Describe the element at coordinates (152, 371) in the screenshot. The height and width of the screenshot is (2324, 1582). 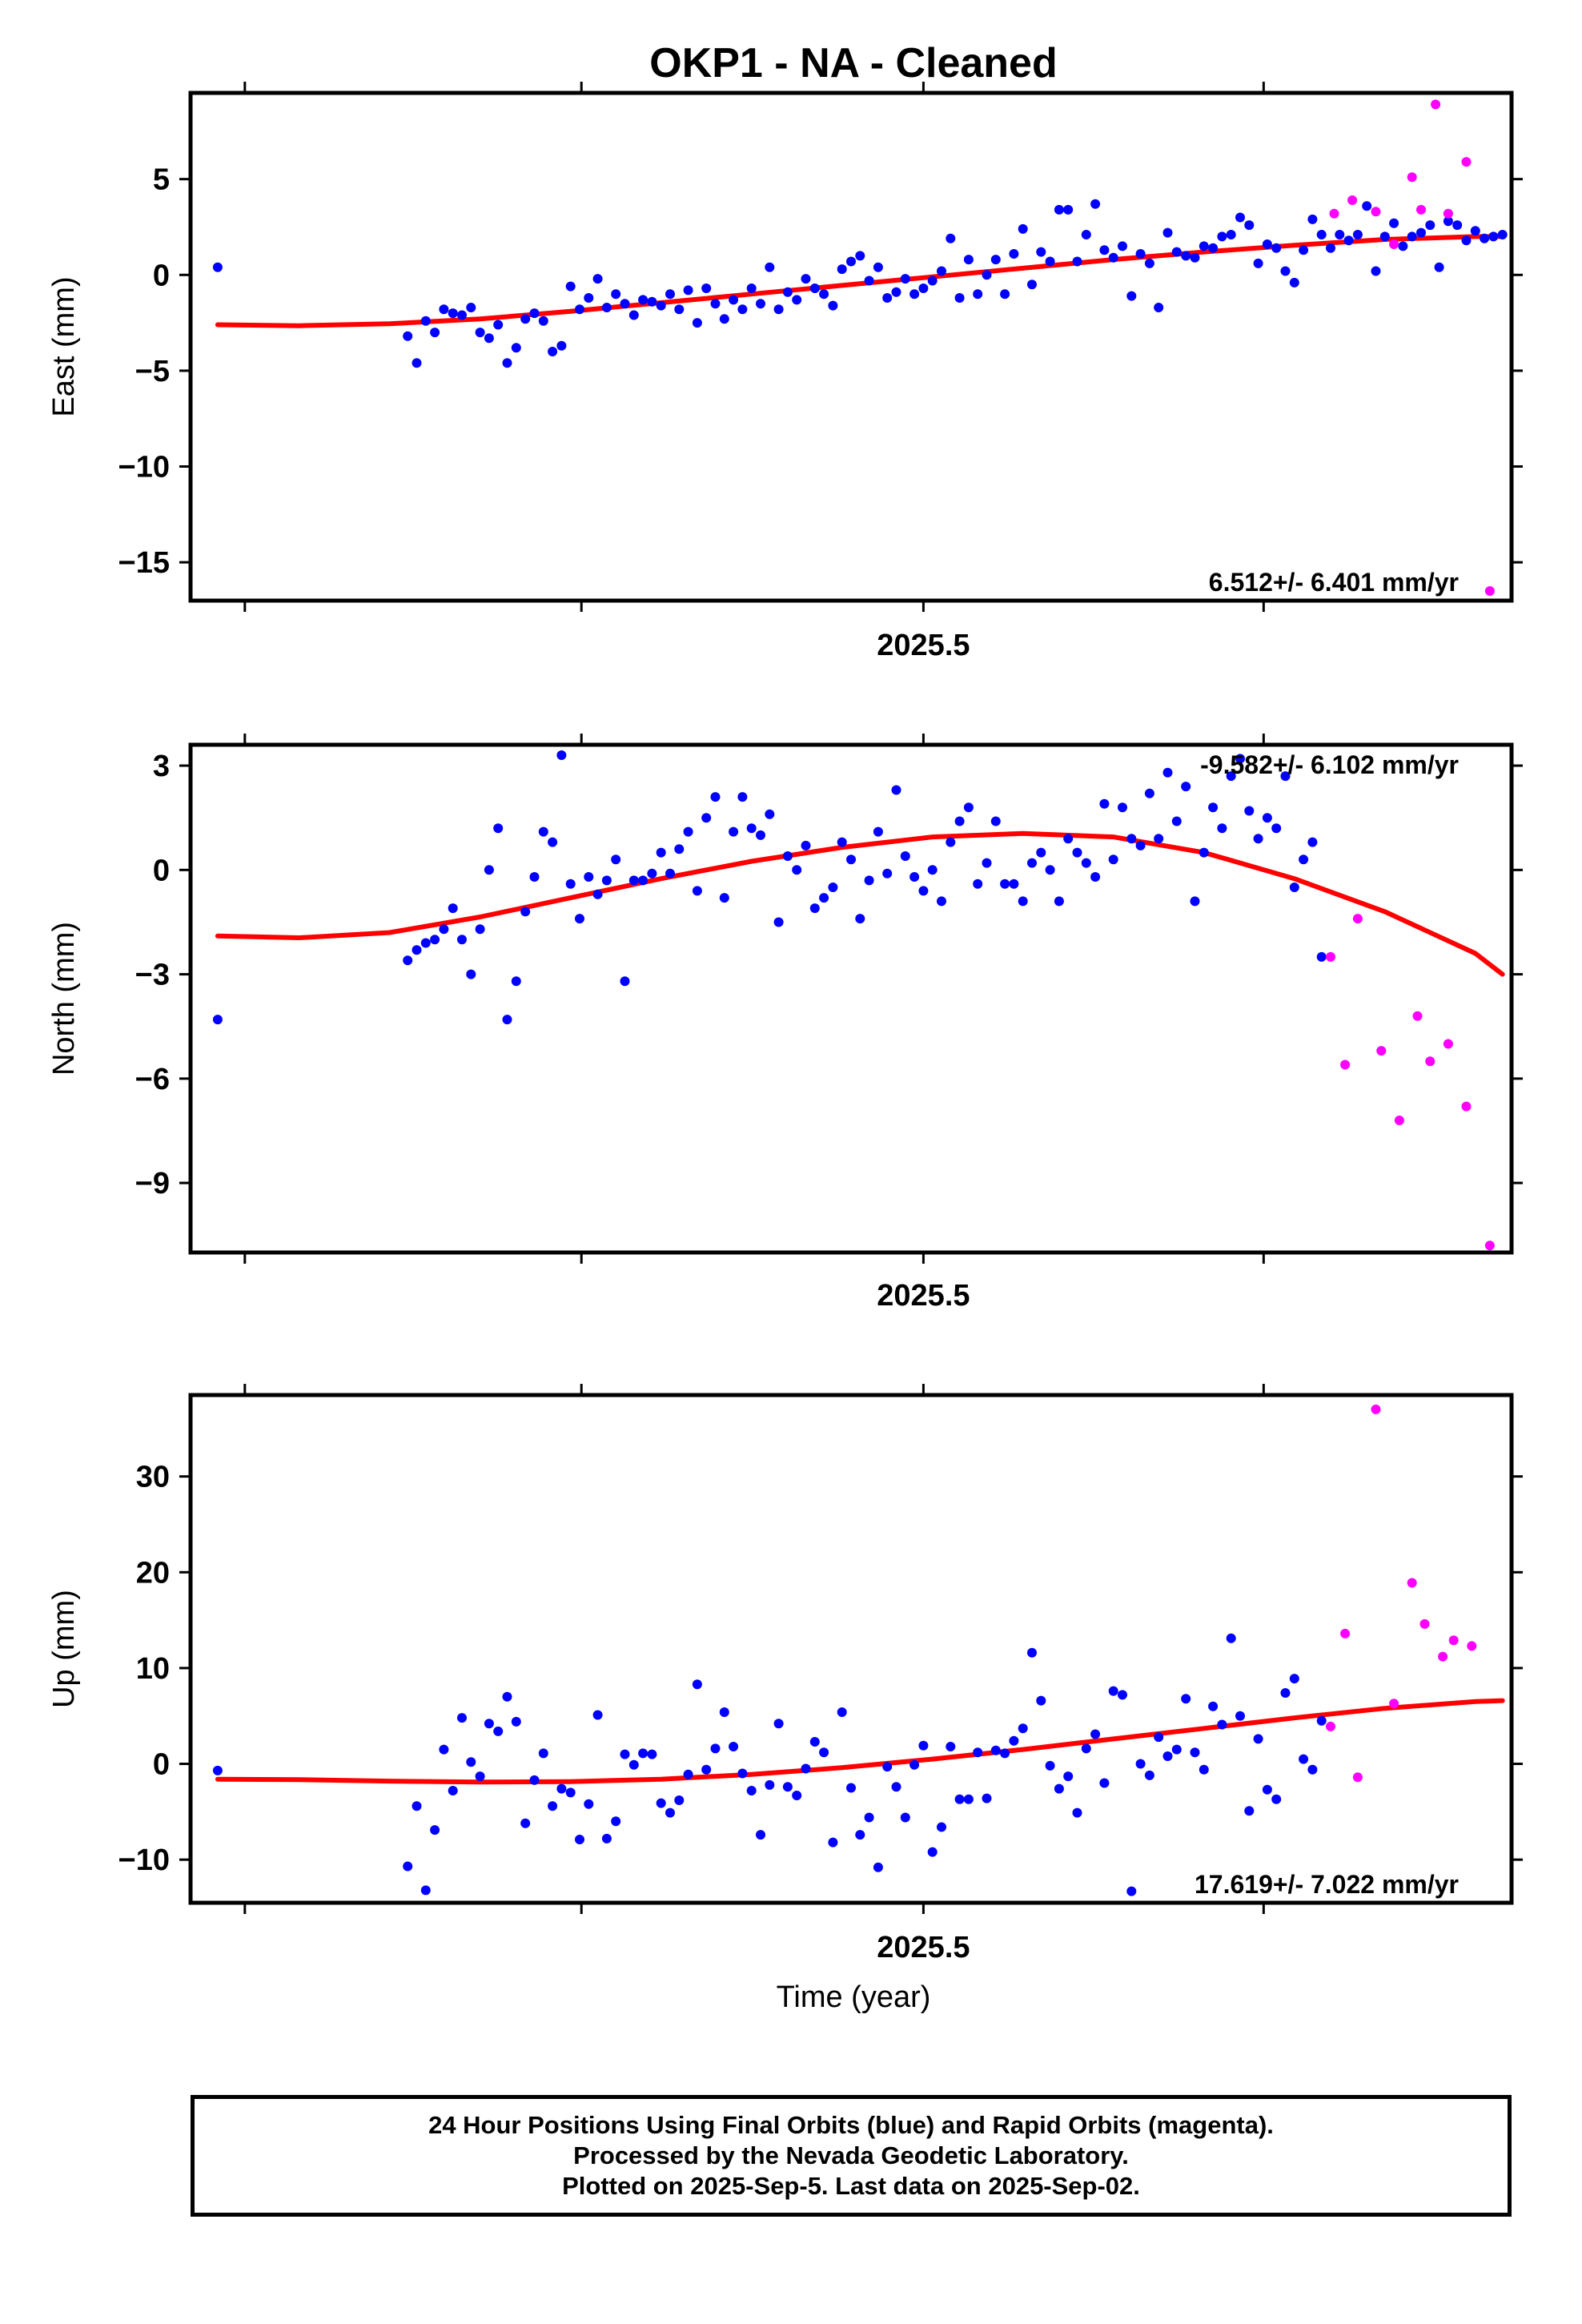
I see `east-y-tick-label: −5` at that location.